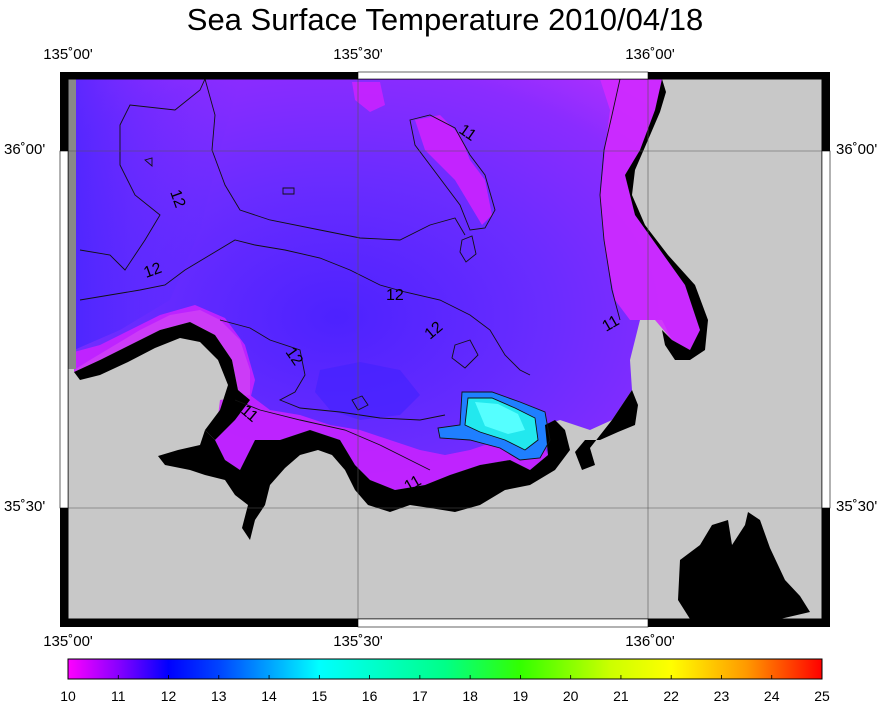 The width and height of the screenshot is (890, 710). Describe the element at coordinates (606, 430) in the screenshot. I see `coastline-southeast` at that location.